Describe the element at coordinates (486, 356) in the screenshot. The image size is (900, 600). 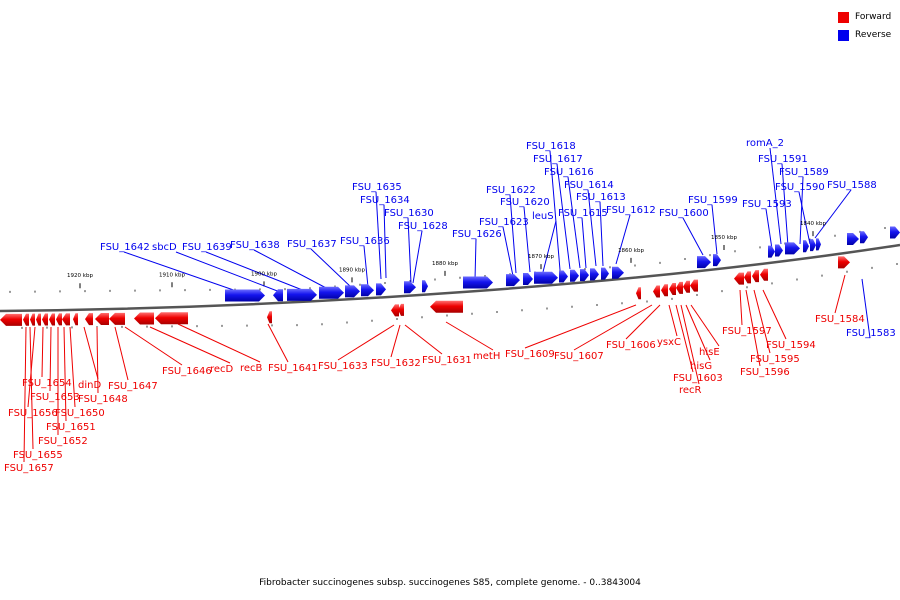
I see `forward-gene-label-metH: metH` at that location.